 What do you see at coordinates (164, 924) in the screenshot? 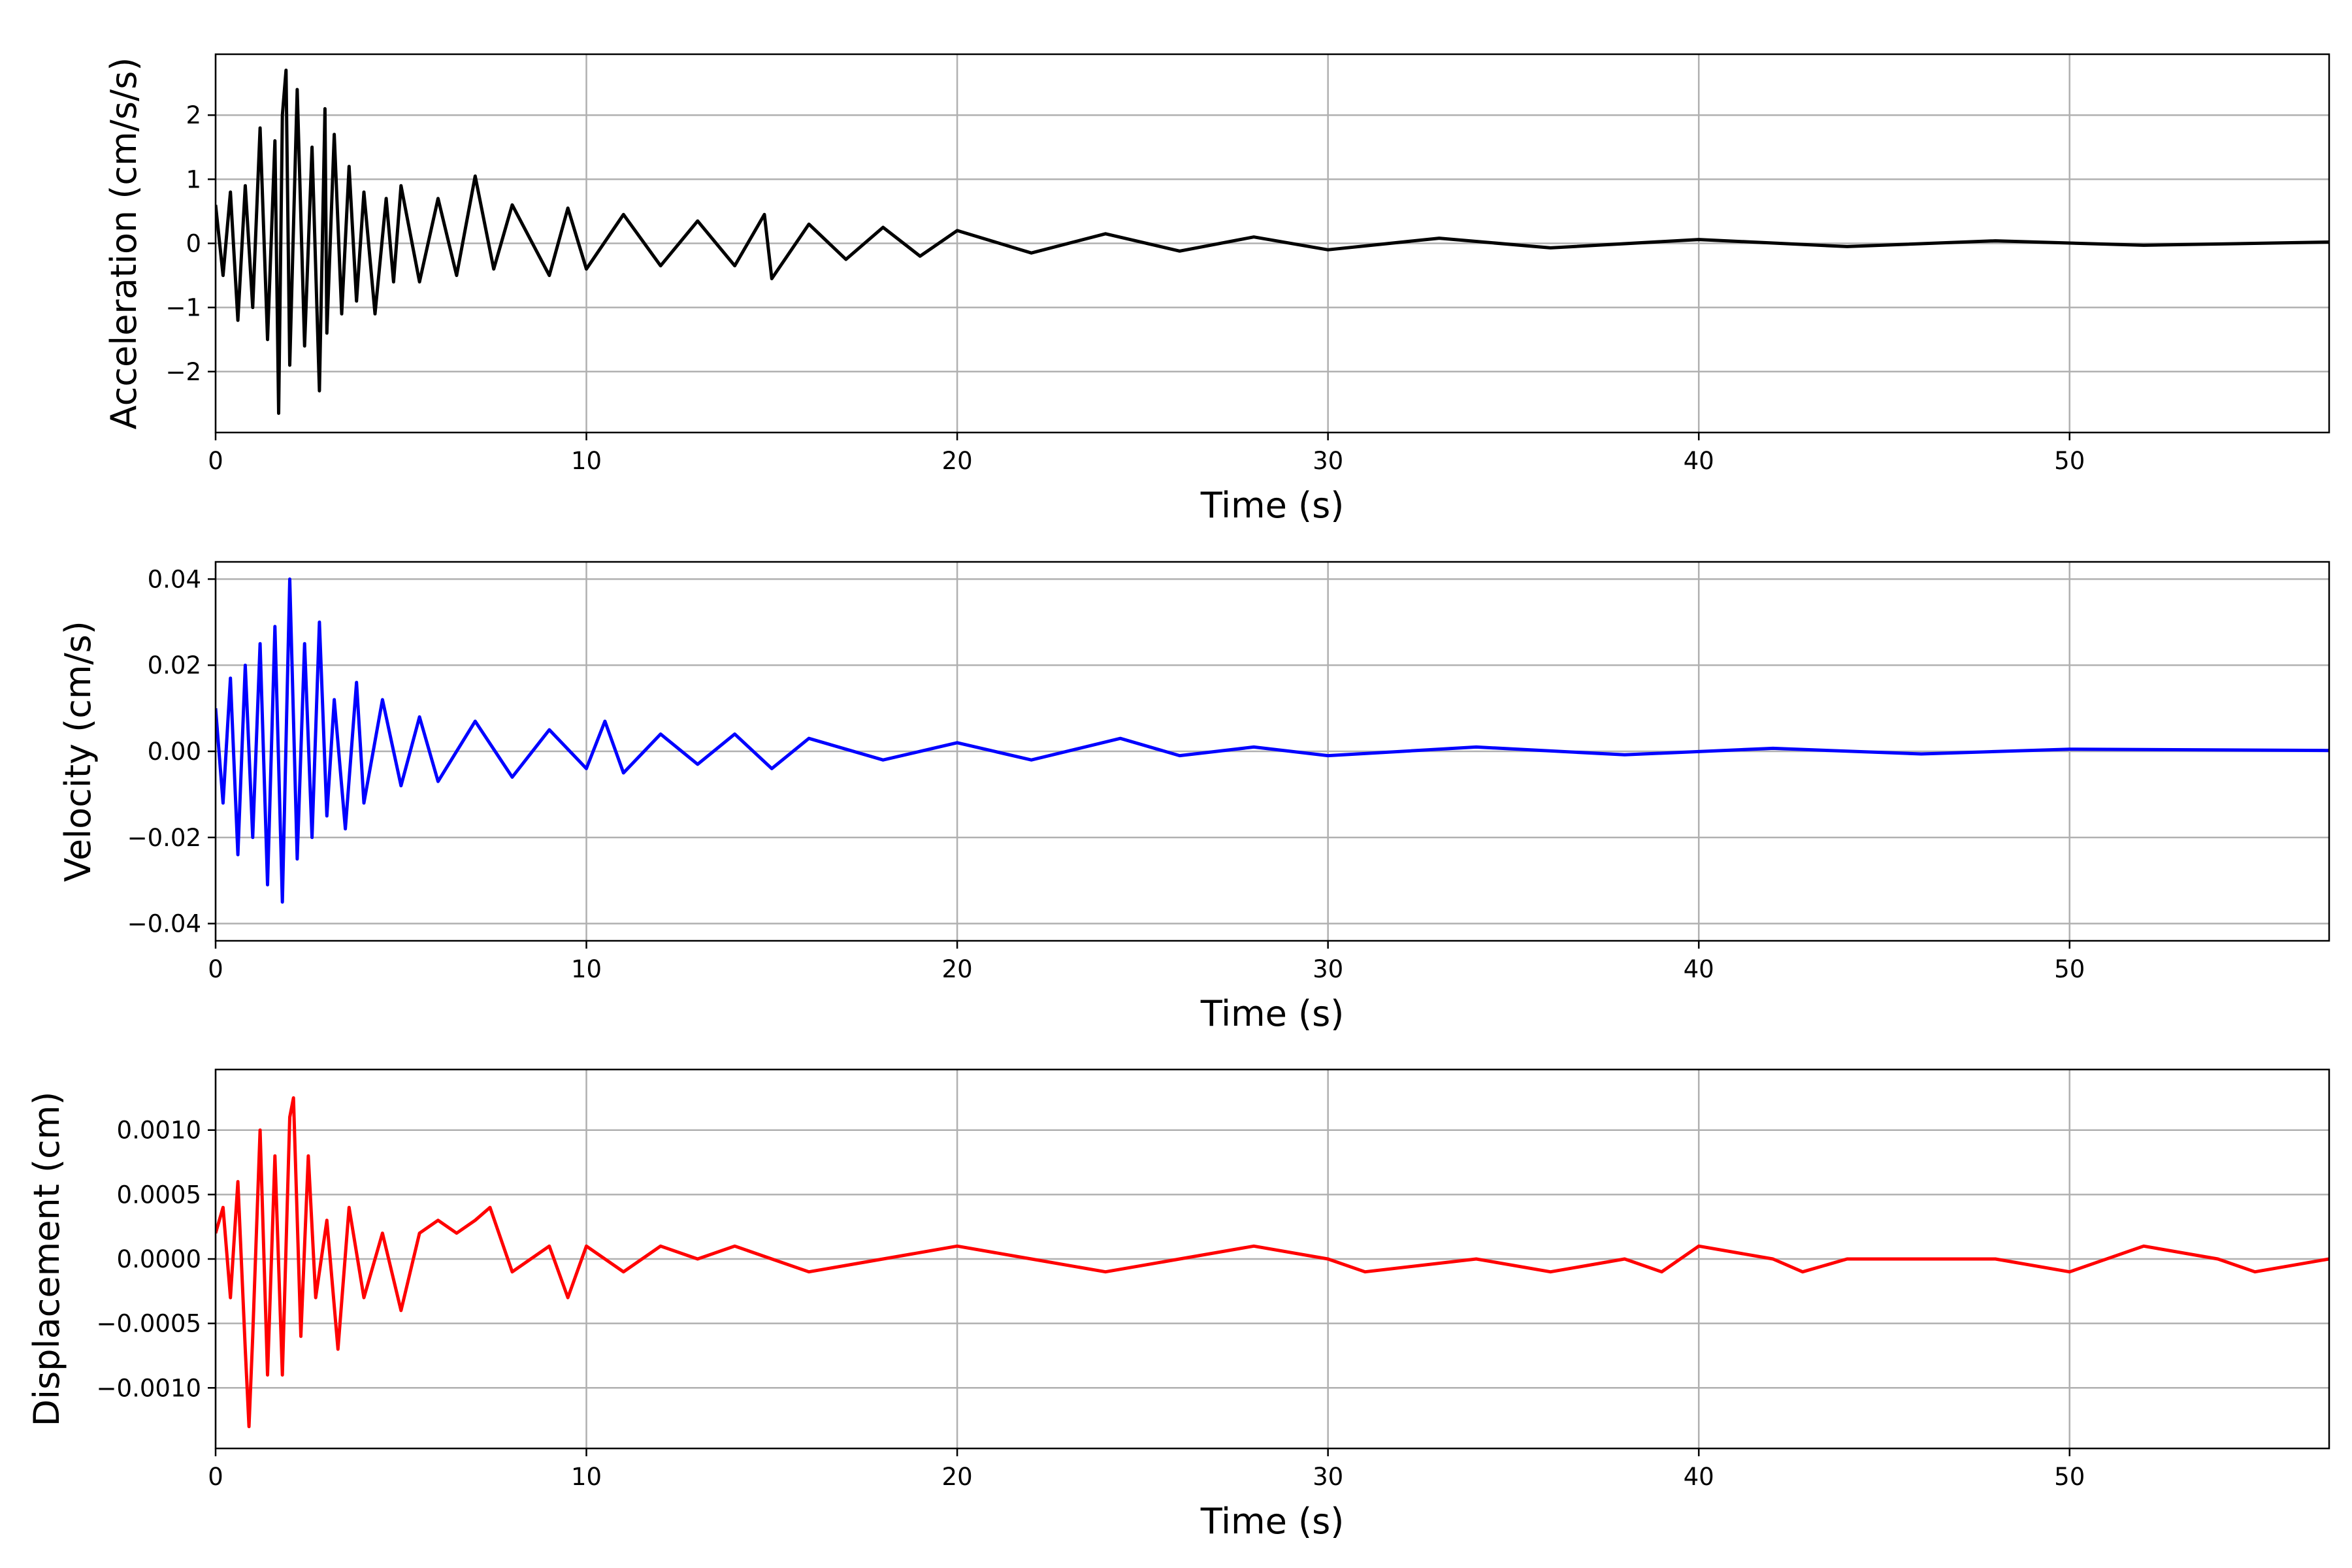
I see `velocity-ytick-label: −0.04` at bounding box center [164, 924].